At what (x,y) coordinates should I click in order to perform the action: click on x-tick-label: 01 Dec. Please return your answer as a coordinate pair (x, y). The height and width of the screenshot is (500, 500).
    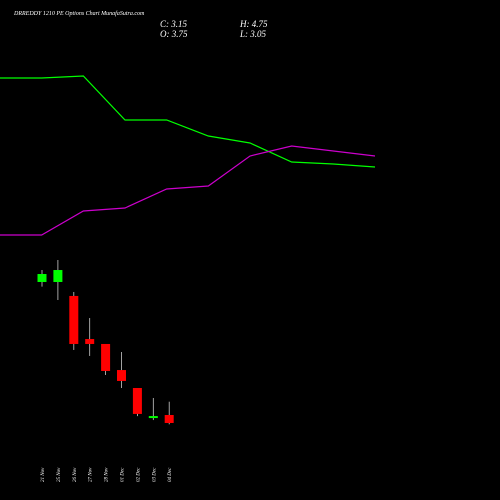
    Looking at the image, I should click on (123, 474).